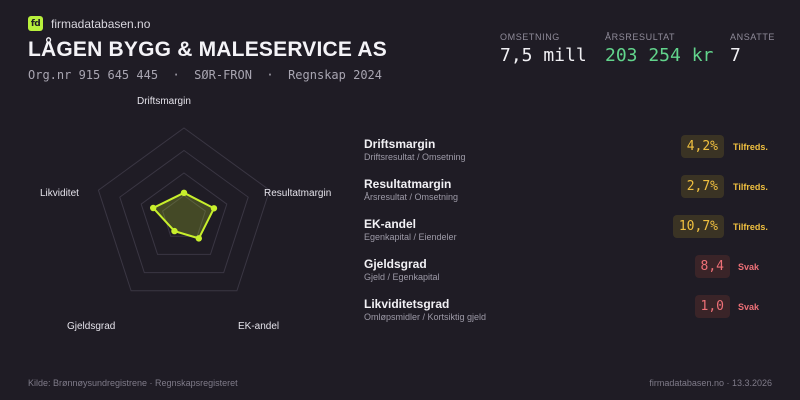 The width and height of the screenshot is (800, 400). What do you see at coordinates (712, 266) in the screenshot?
I see `metric-value: 8,4` at bounding box center [712, 266].